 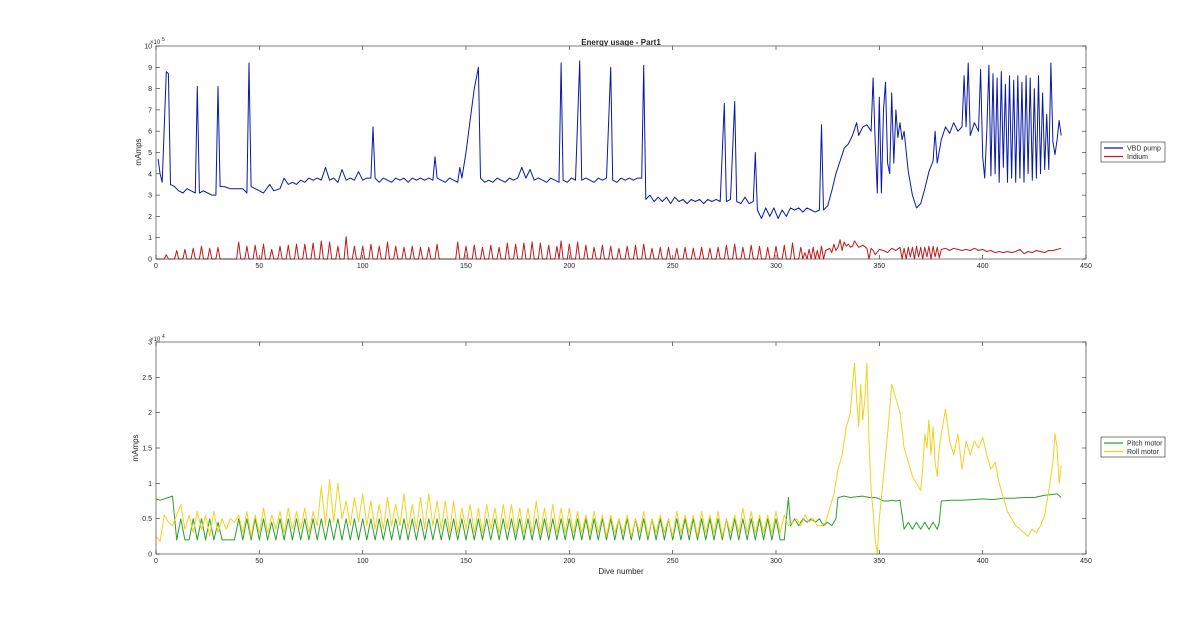 I want to click on y-exponent-base-top: ×10, so click(x=155, y=43).